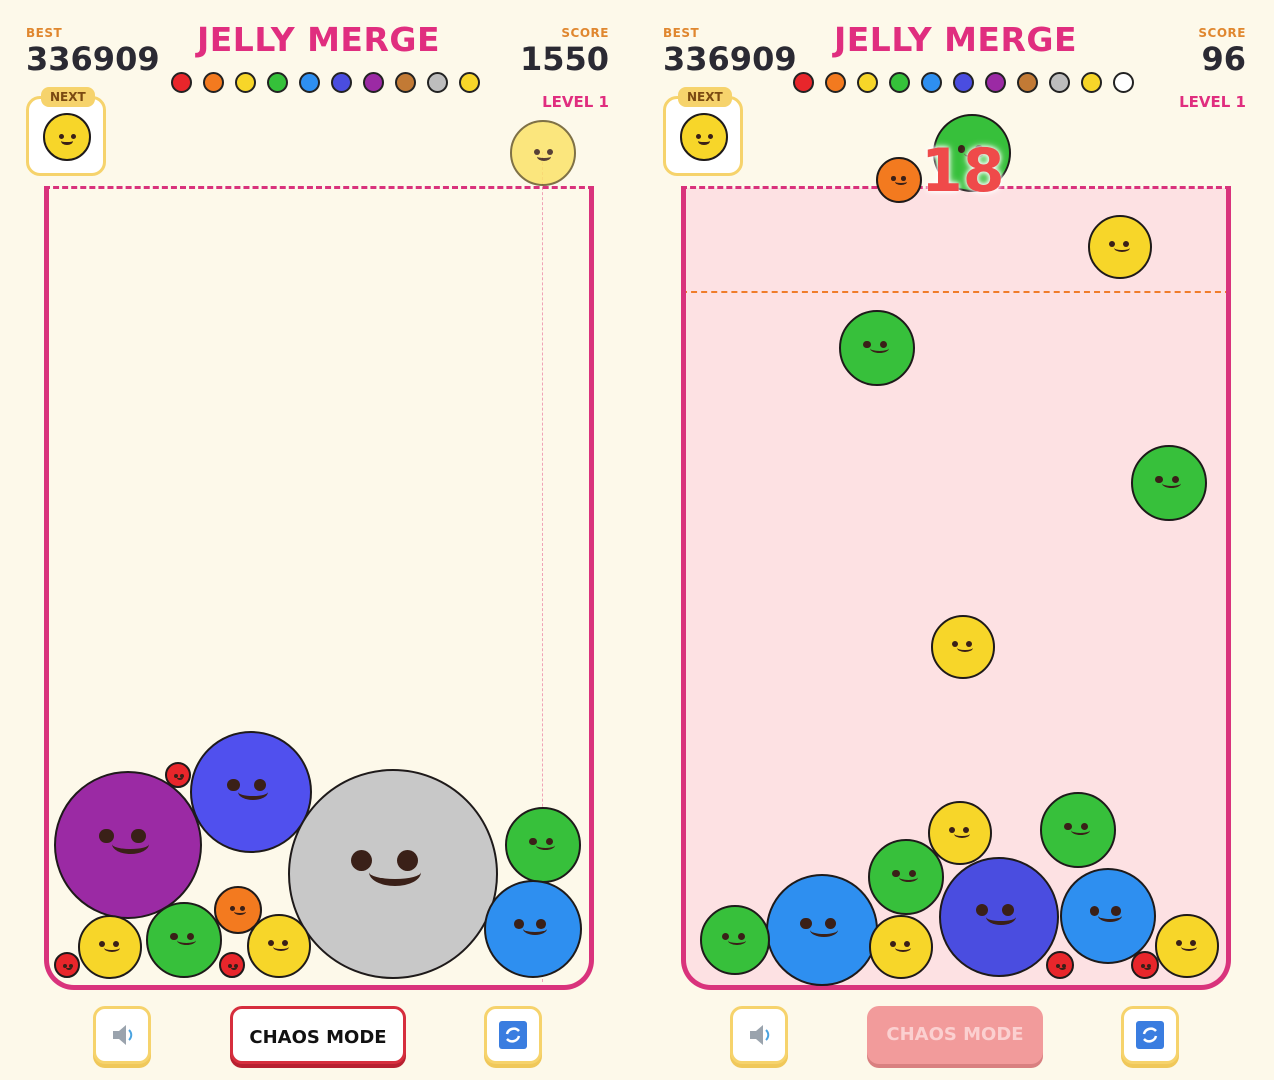 The width and height of the screenshot is (1274, 1080). I want to click on jar-overflow-line, so click(319, 187).